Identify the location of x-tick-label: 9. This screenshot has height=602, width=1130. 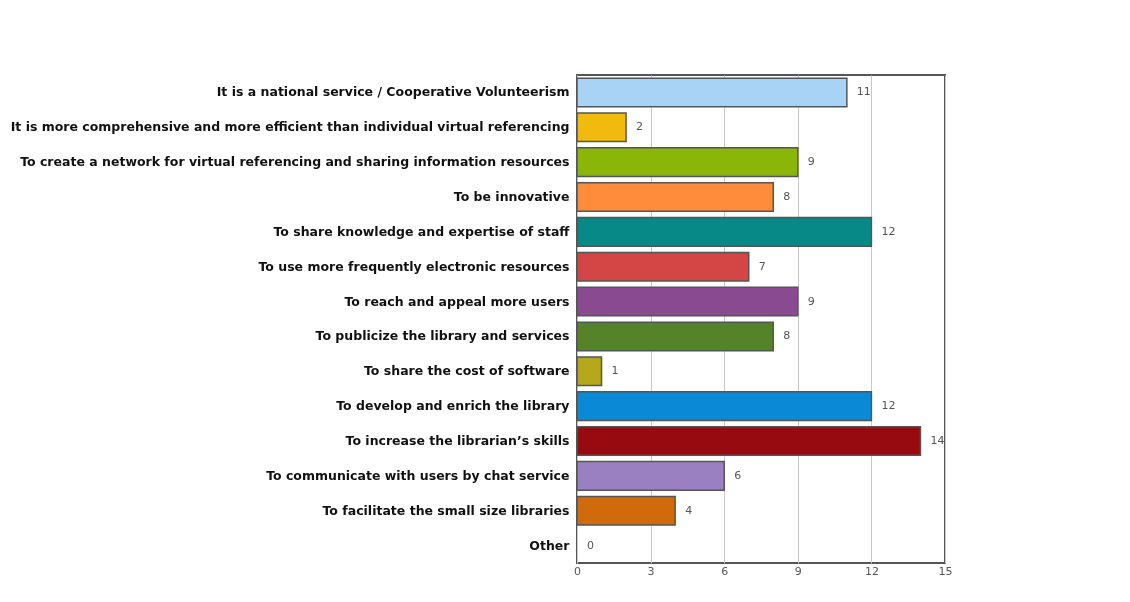
(798, 571).